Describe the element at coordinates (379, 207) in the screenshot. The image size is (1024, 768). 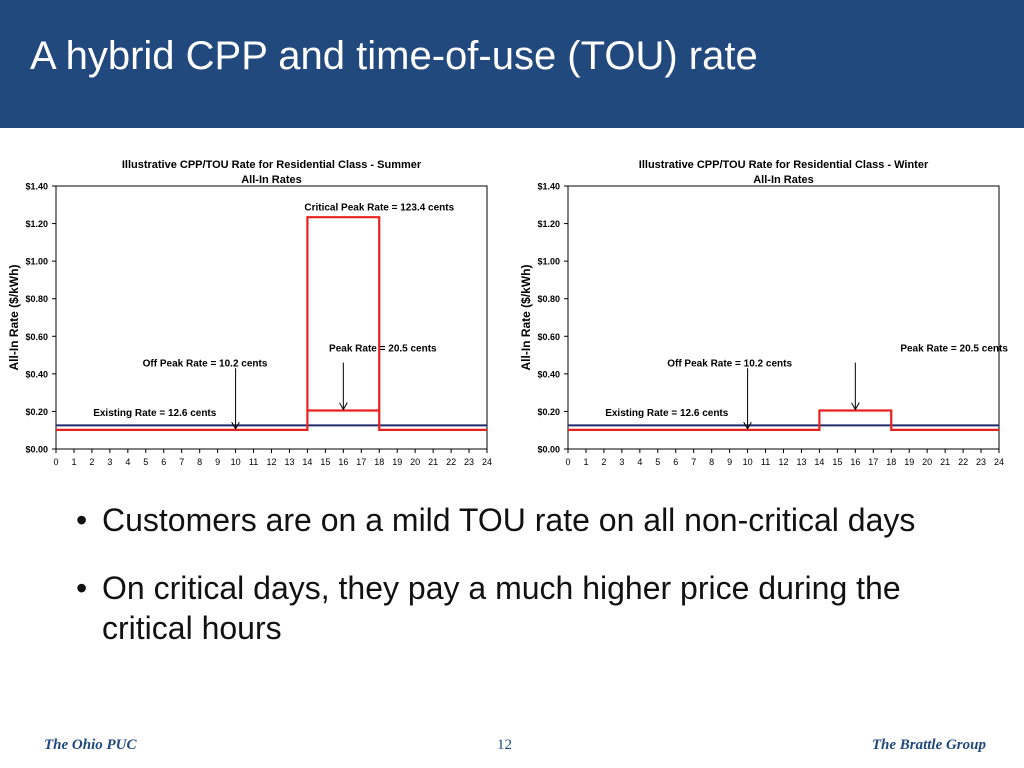
I see `annotation-label: Critical Peak Rate = 123.4 cents` at that location.